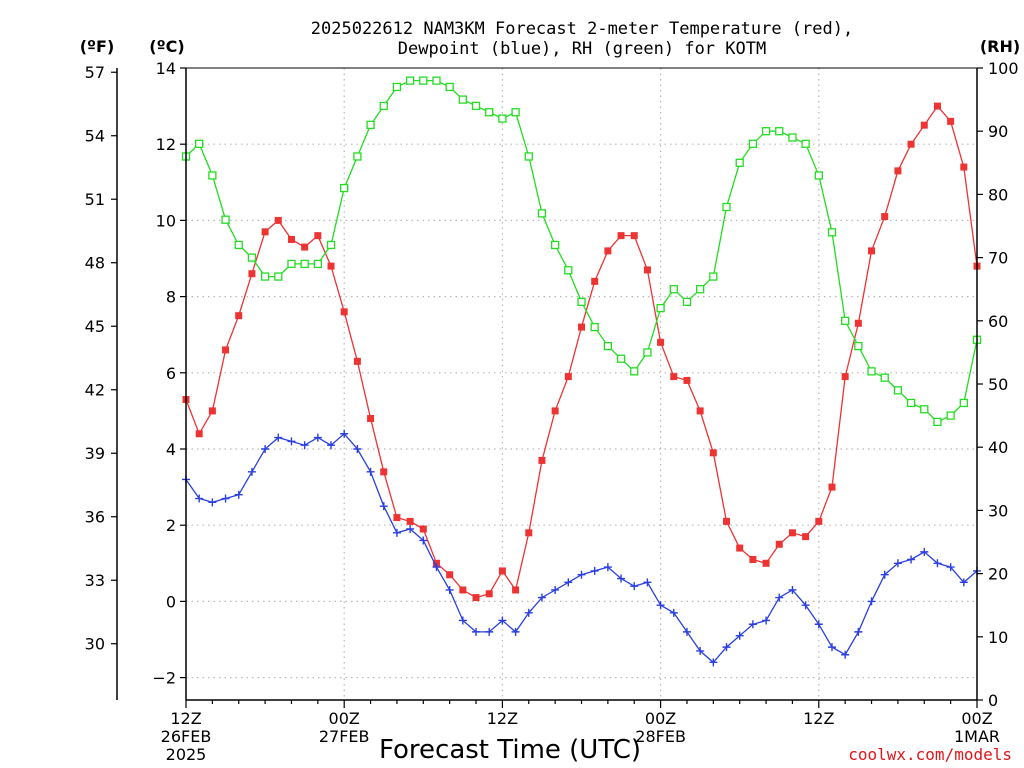 The image size is (1024, 768). Describe the element at coordinates (185, 718) in the screenshot. I see `time-tick-label: 12Z` at that location.